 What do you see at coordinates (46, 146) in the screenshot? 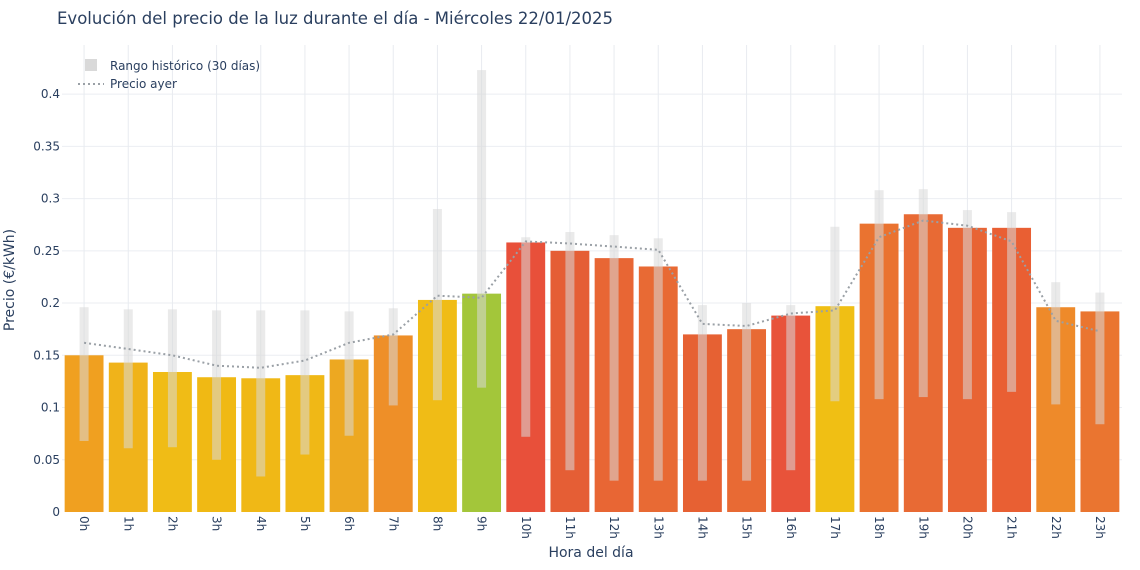
I see `y-tick-label: 0.35` at bounding box center [46, 146].